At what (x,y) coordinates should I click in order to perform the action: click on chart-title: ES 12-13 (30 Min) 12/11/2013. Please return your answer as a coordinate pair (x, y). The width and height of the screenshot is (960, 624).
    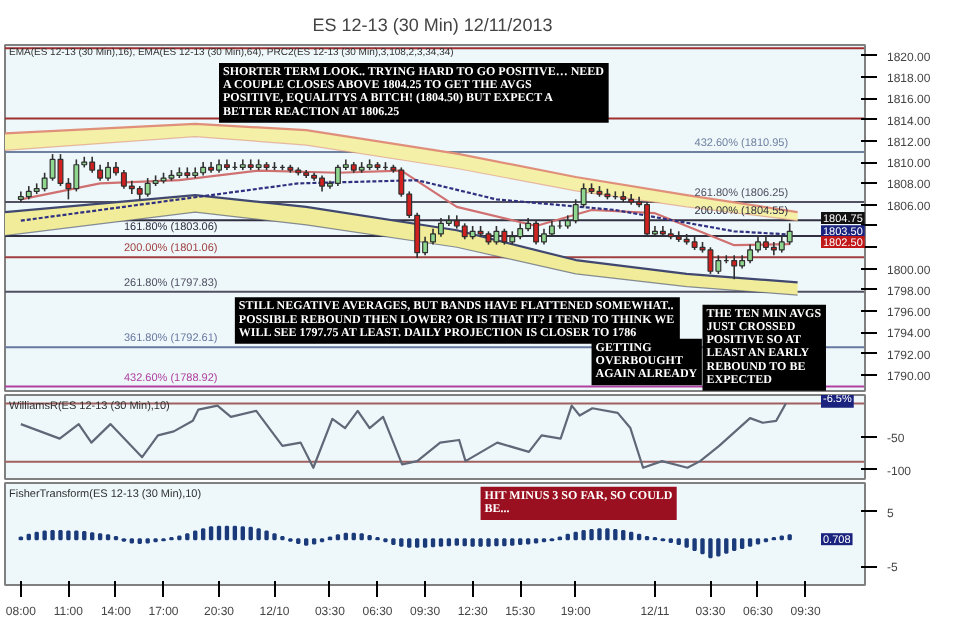
    Looking at the image, I should click on (432, 25).